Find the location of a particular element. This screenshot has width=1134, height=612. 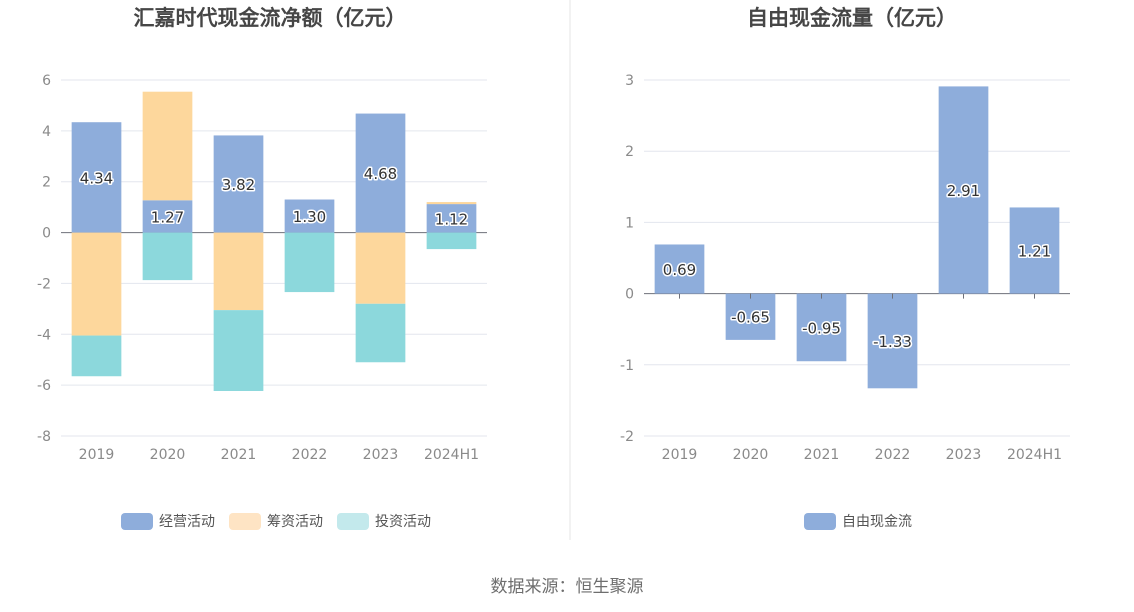

free-cashflow-x-axis: 2019 2020 2021 2022 2023 2024H1 is located at coordinates (862, 378).